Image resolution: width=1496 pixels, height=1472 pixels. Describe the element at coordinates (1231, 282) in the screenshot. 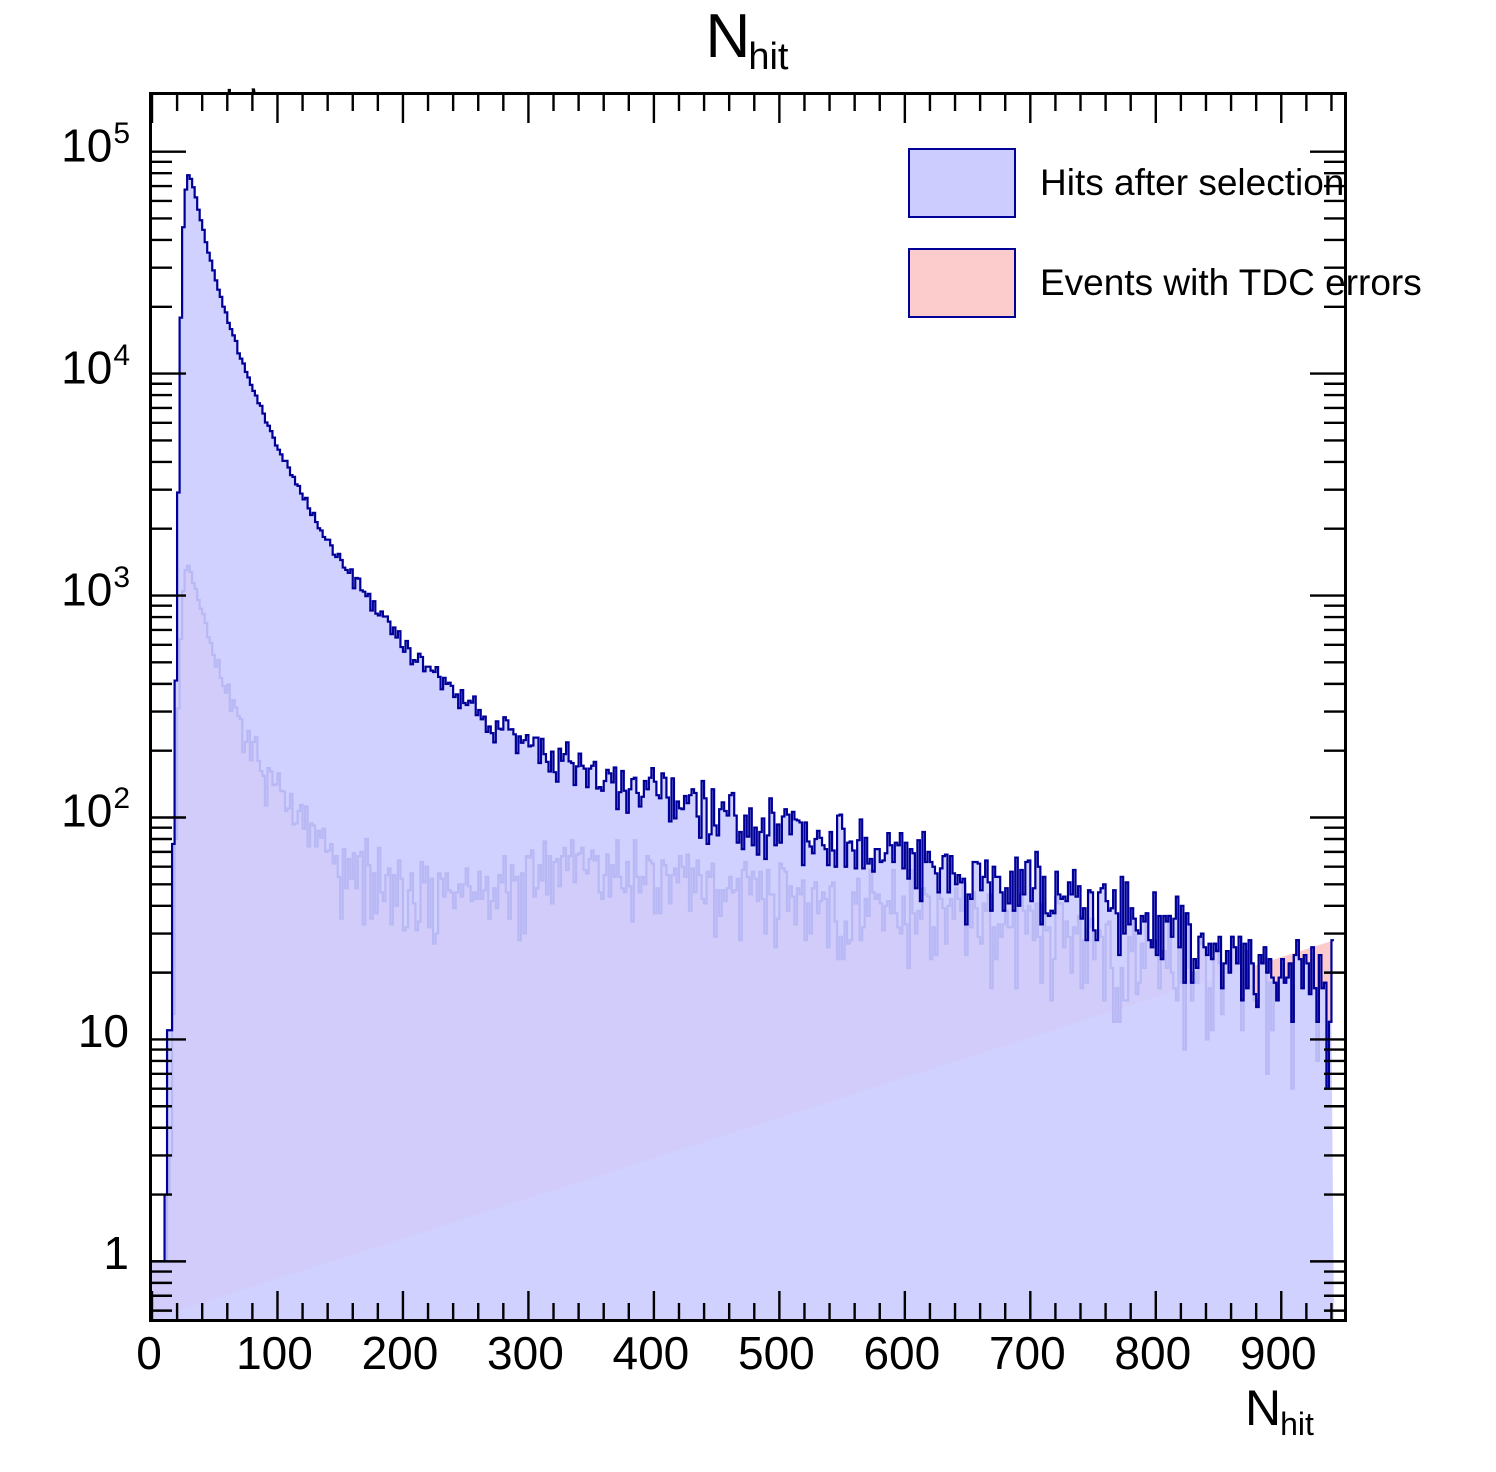

I see `legend-label-1: Events with TDC errors` at that location.